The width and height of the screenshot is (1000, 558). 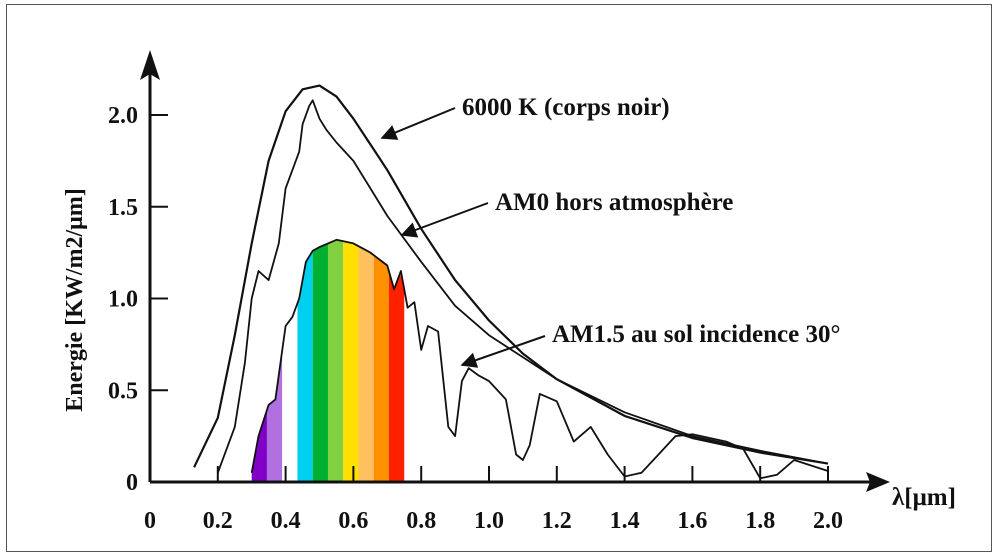 What do you see at coordinates (421, 521) in the screenshot?
I see `x-tick-label: 0.8` at bounding box center [421, 521].